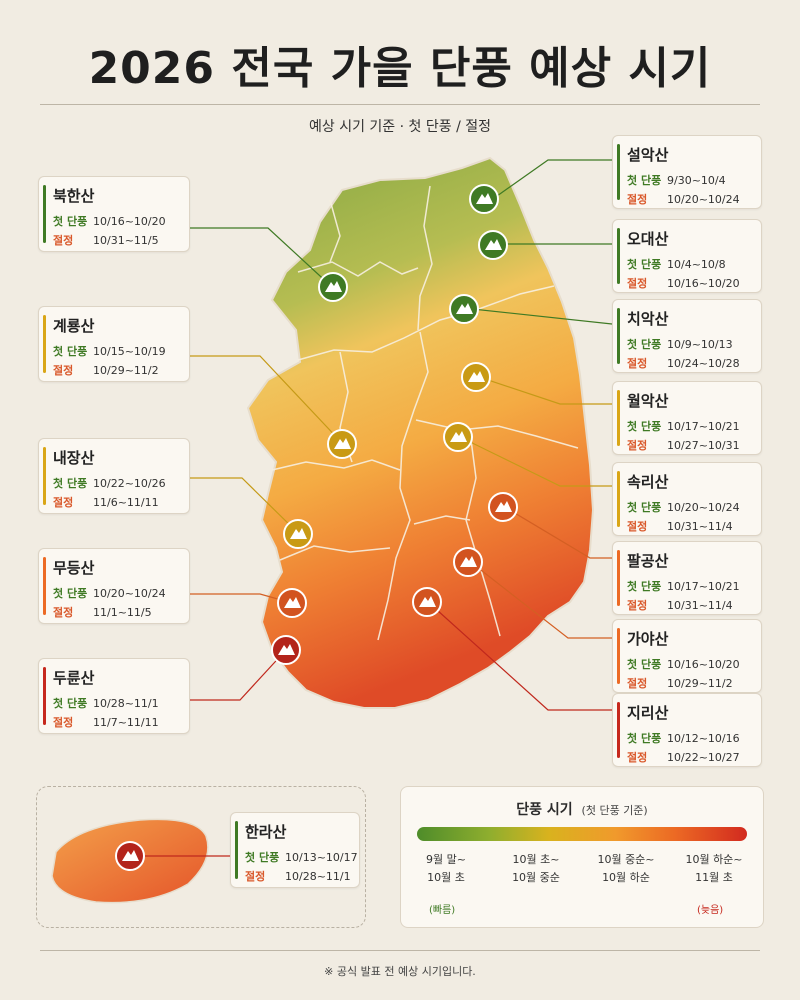 This screenshot has width=800, height=1000. What do you see at coordinates (687, 578) in the screenshot?
I see `card-palgongsan: 팔공산 첫 단풍 10/17~10/21 절정 10/31~11/4` at bounding box center [687, 578].